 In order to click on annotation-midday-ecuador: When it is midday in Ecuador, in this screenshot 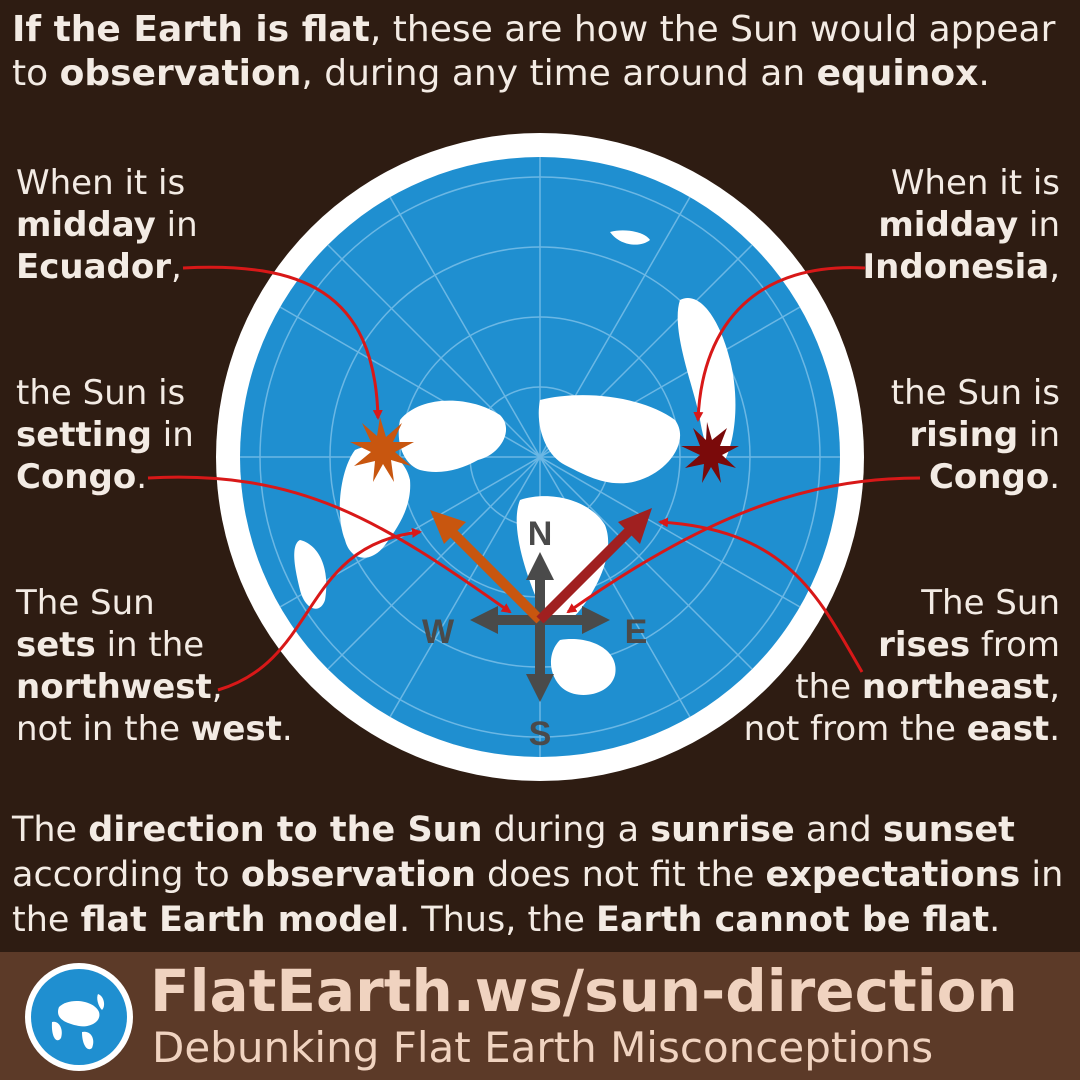, I will do `click(107, 225)`.